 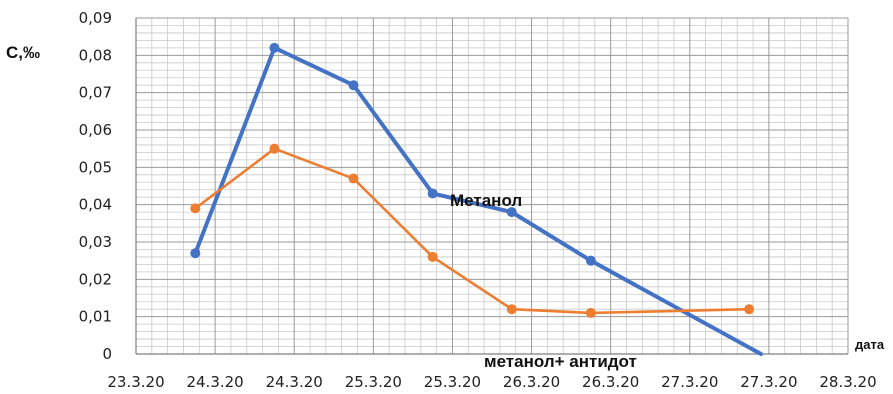 I want to click on x-axis-label: дата, so click(x=870, y=344).